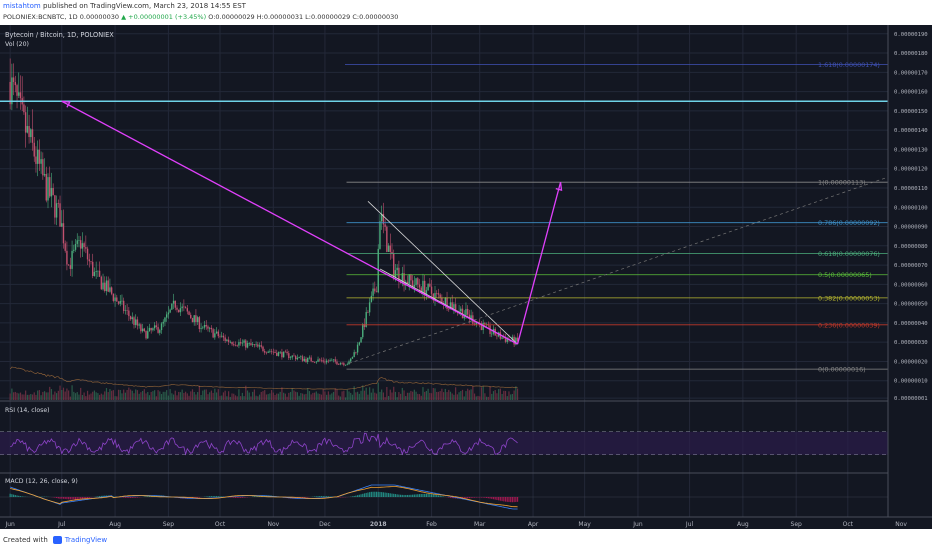  Describe the element at coordinates (22, 6) in the screenshot. I see `author-link: mistahtom` at that location.